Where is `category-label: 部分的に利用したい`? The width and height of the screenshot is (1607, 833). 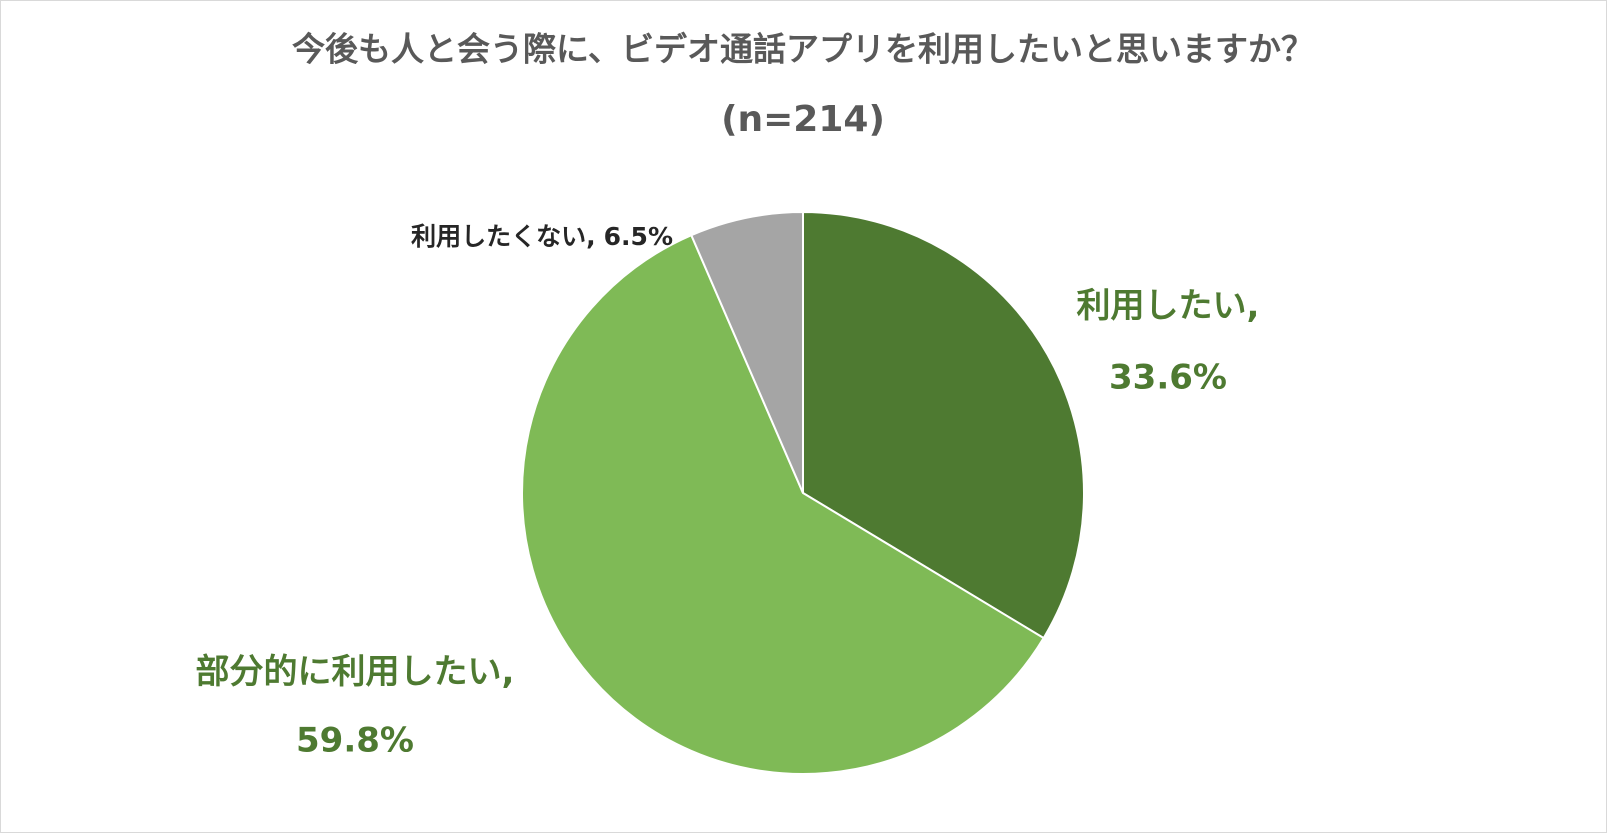 category-label: 部分的に利用したい is located at coordinates (349, 672).